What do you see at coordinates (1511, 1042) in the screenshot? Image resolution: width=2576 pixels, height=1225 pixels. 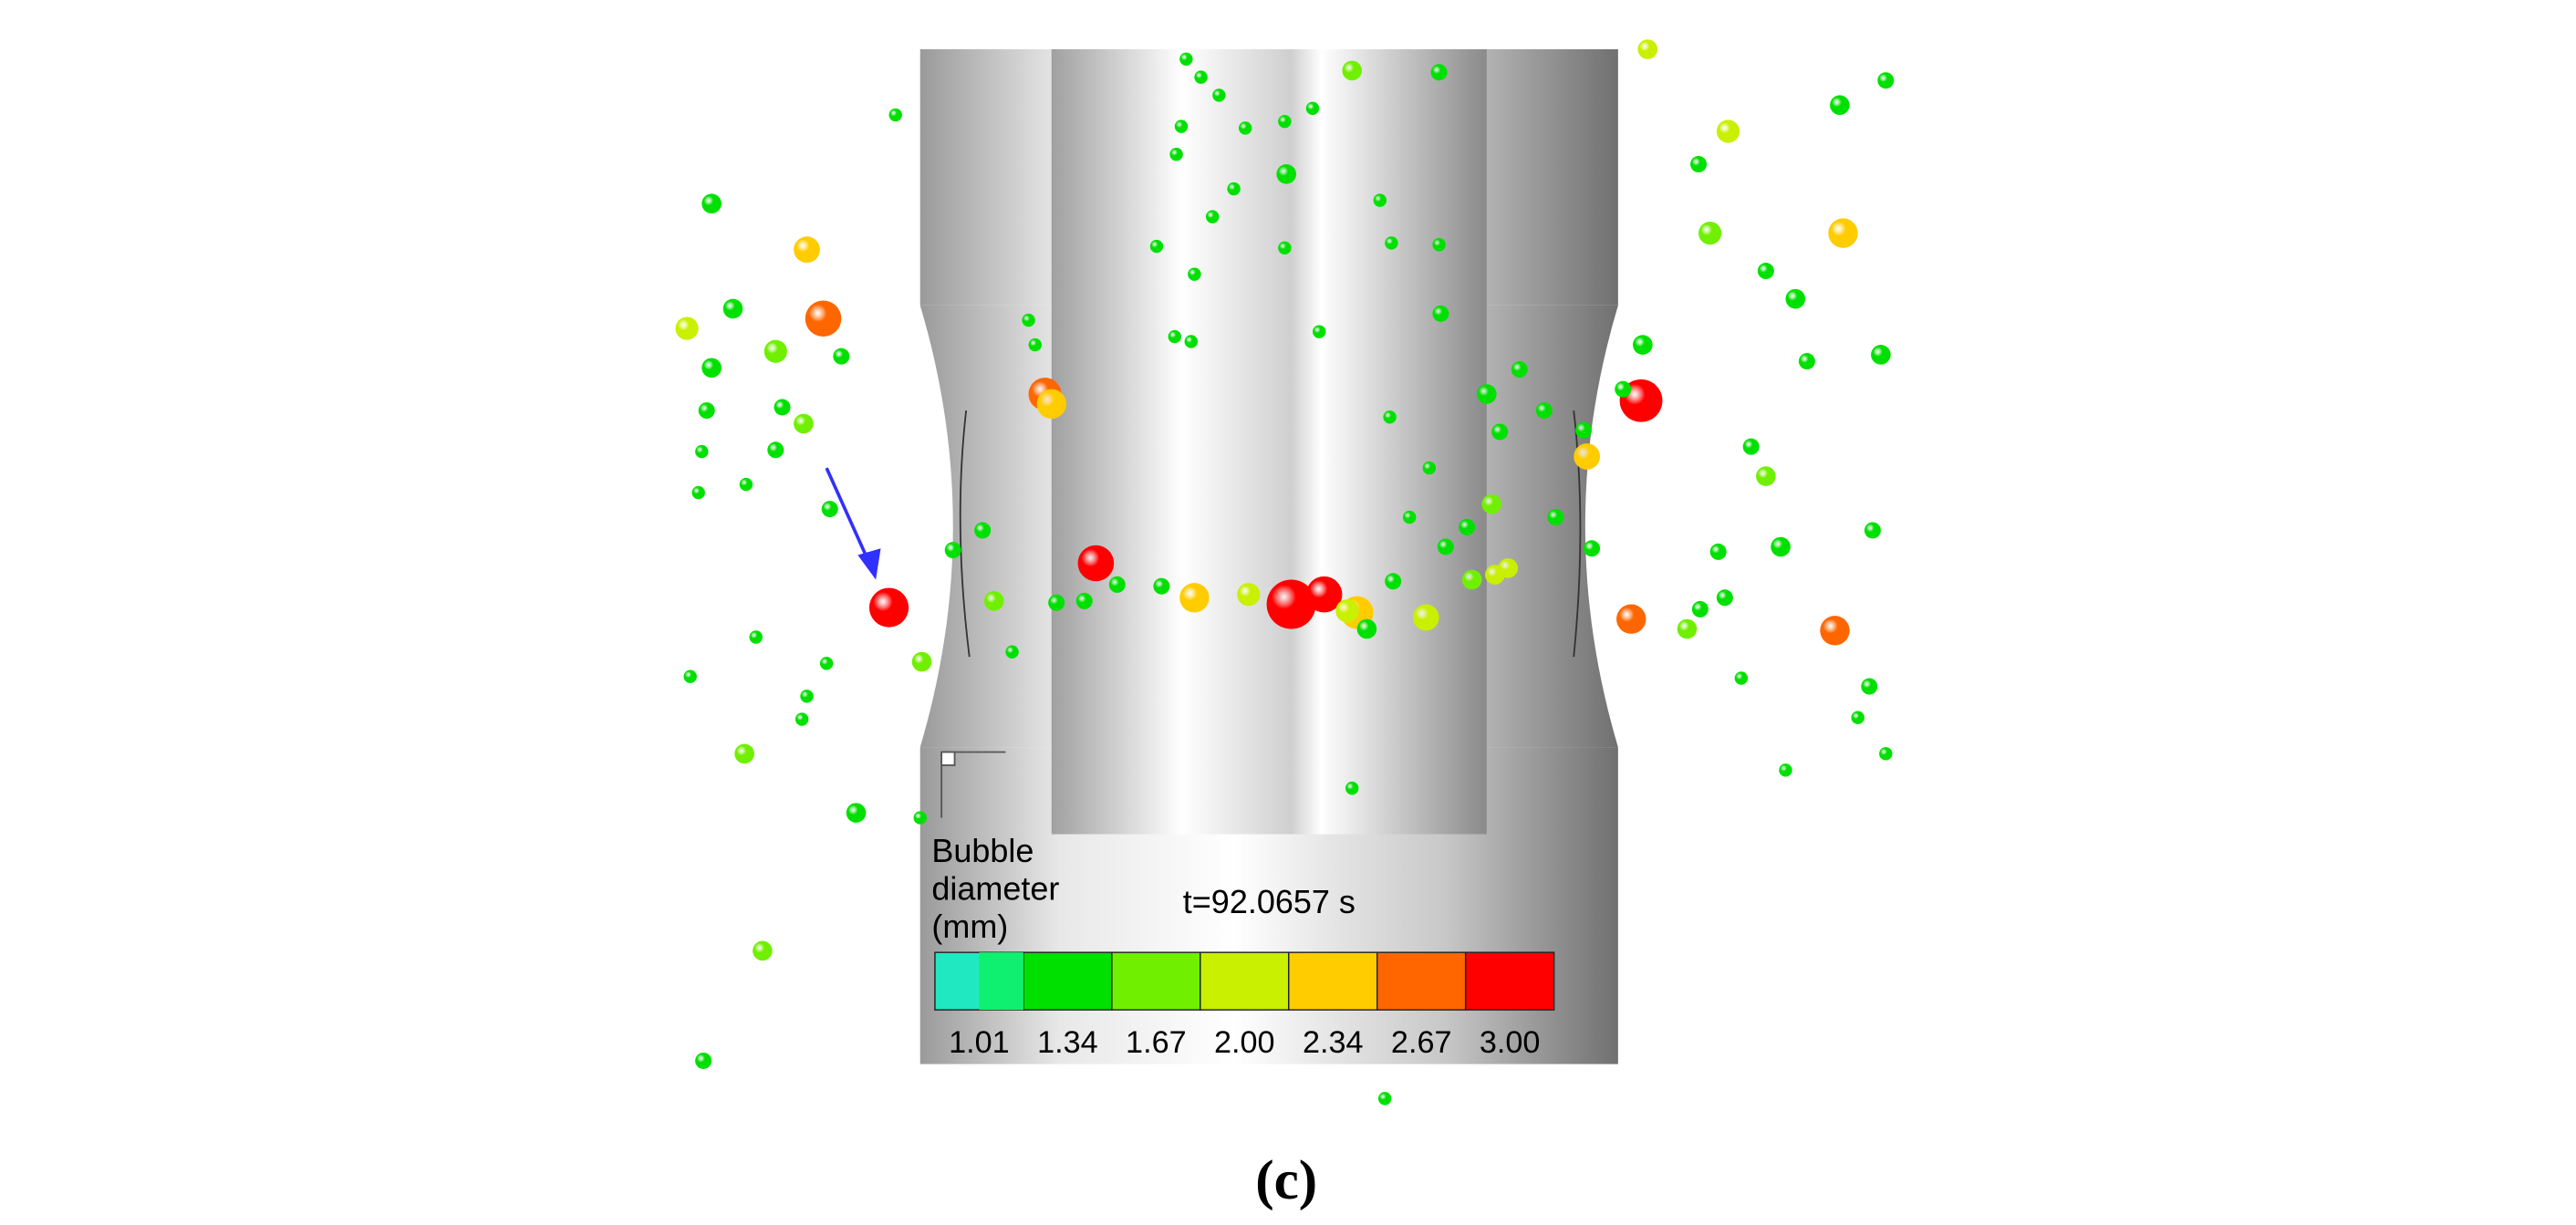 I see `colorbar-tick-label: 3.00` at bounding box center [1511, 1042].